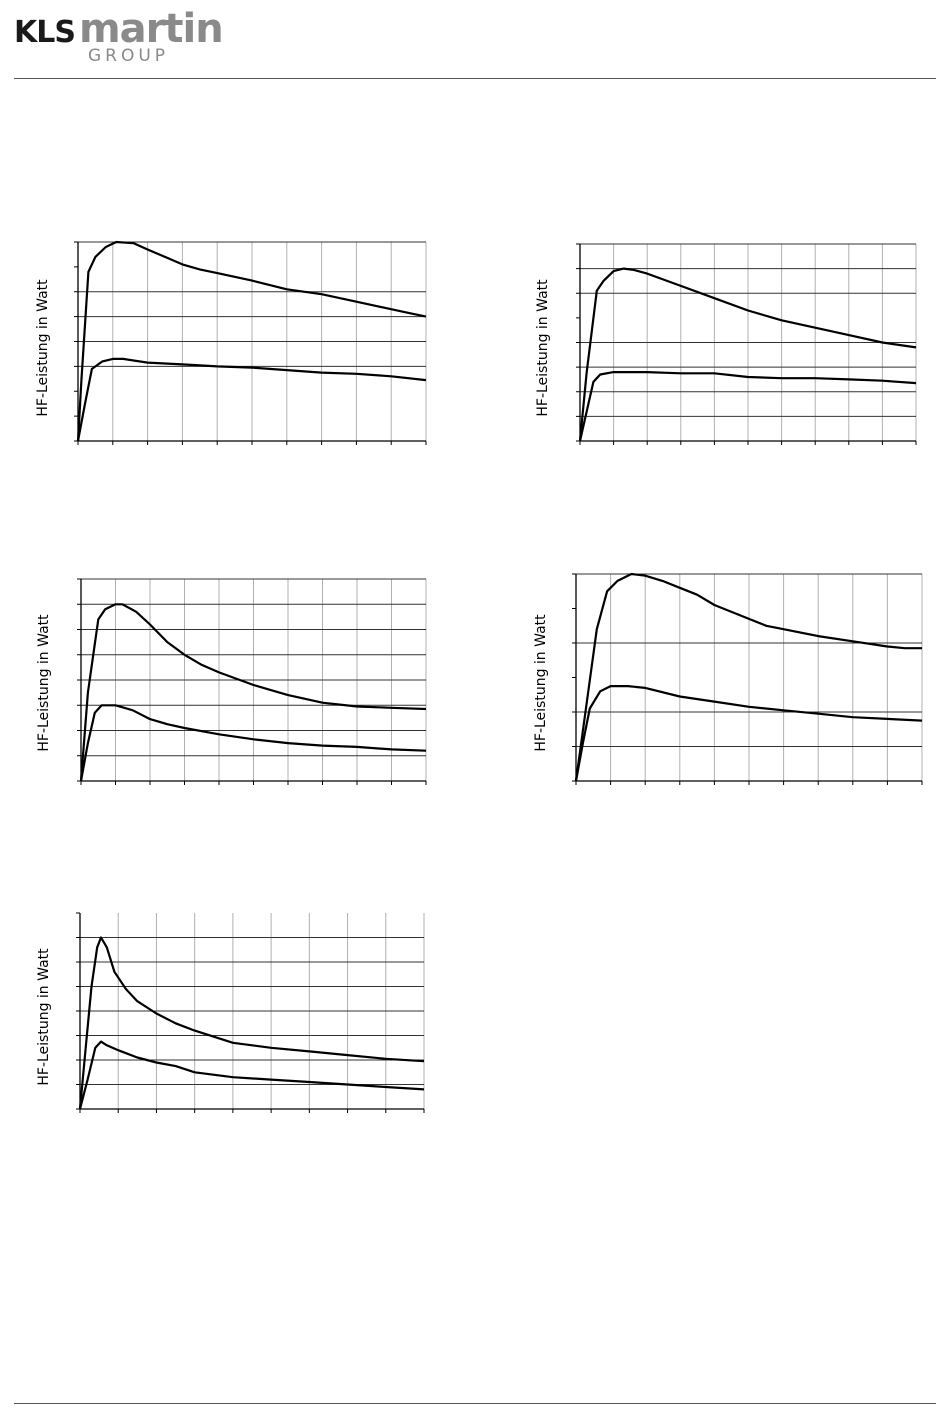 The image size is (950, 1420). I want to click on header-rule, so click(475, 78).